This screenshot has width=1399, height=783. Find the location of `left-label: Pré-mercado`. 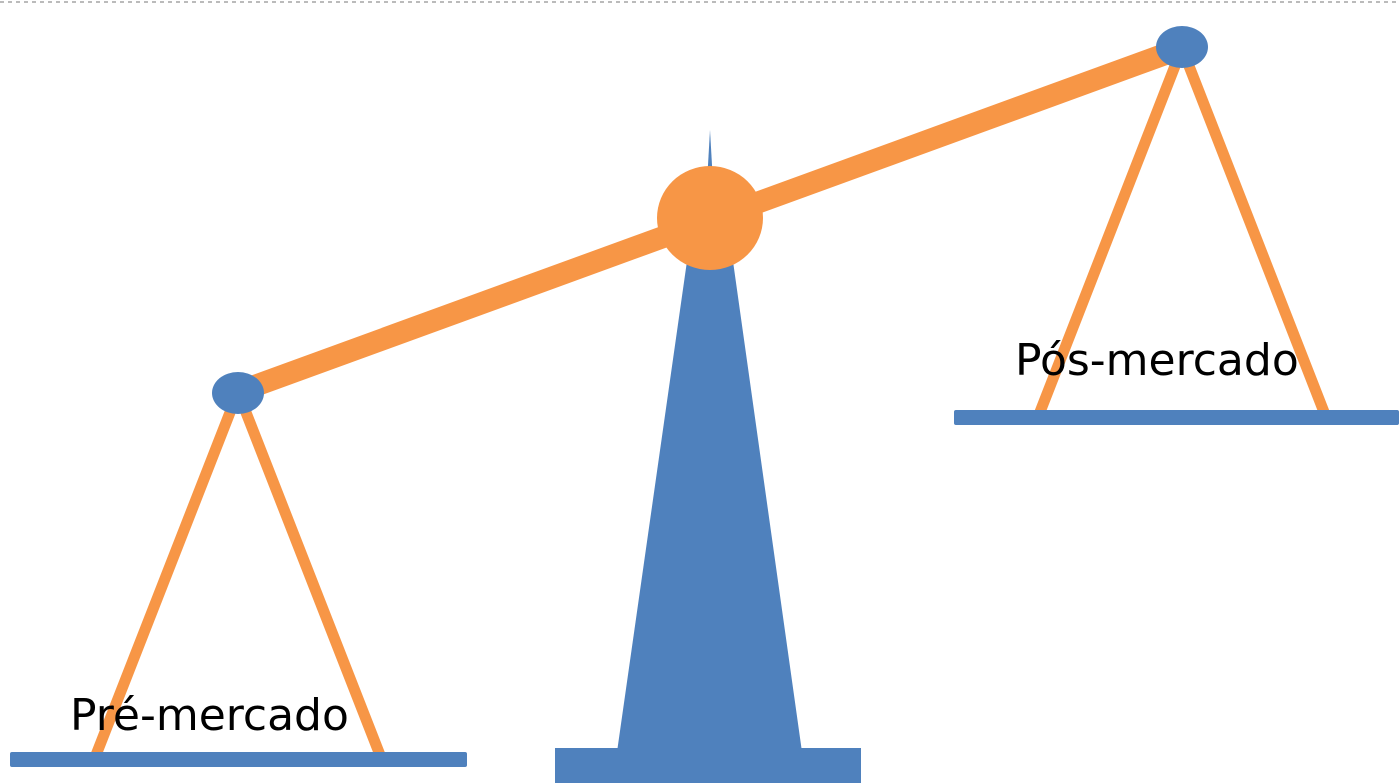

left-label: Pré-mercado is located at coordinates (209, 715).